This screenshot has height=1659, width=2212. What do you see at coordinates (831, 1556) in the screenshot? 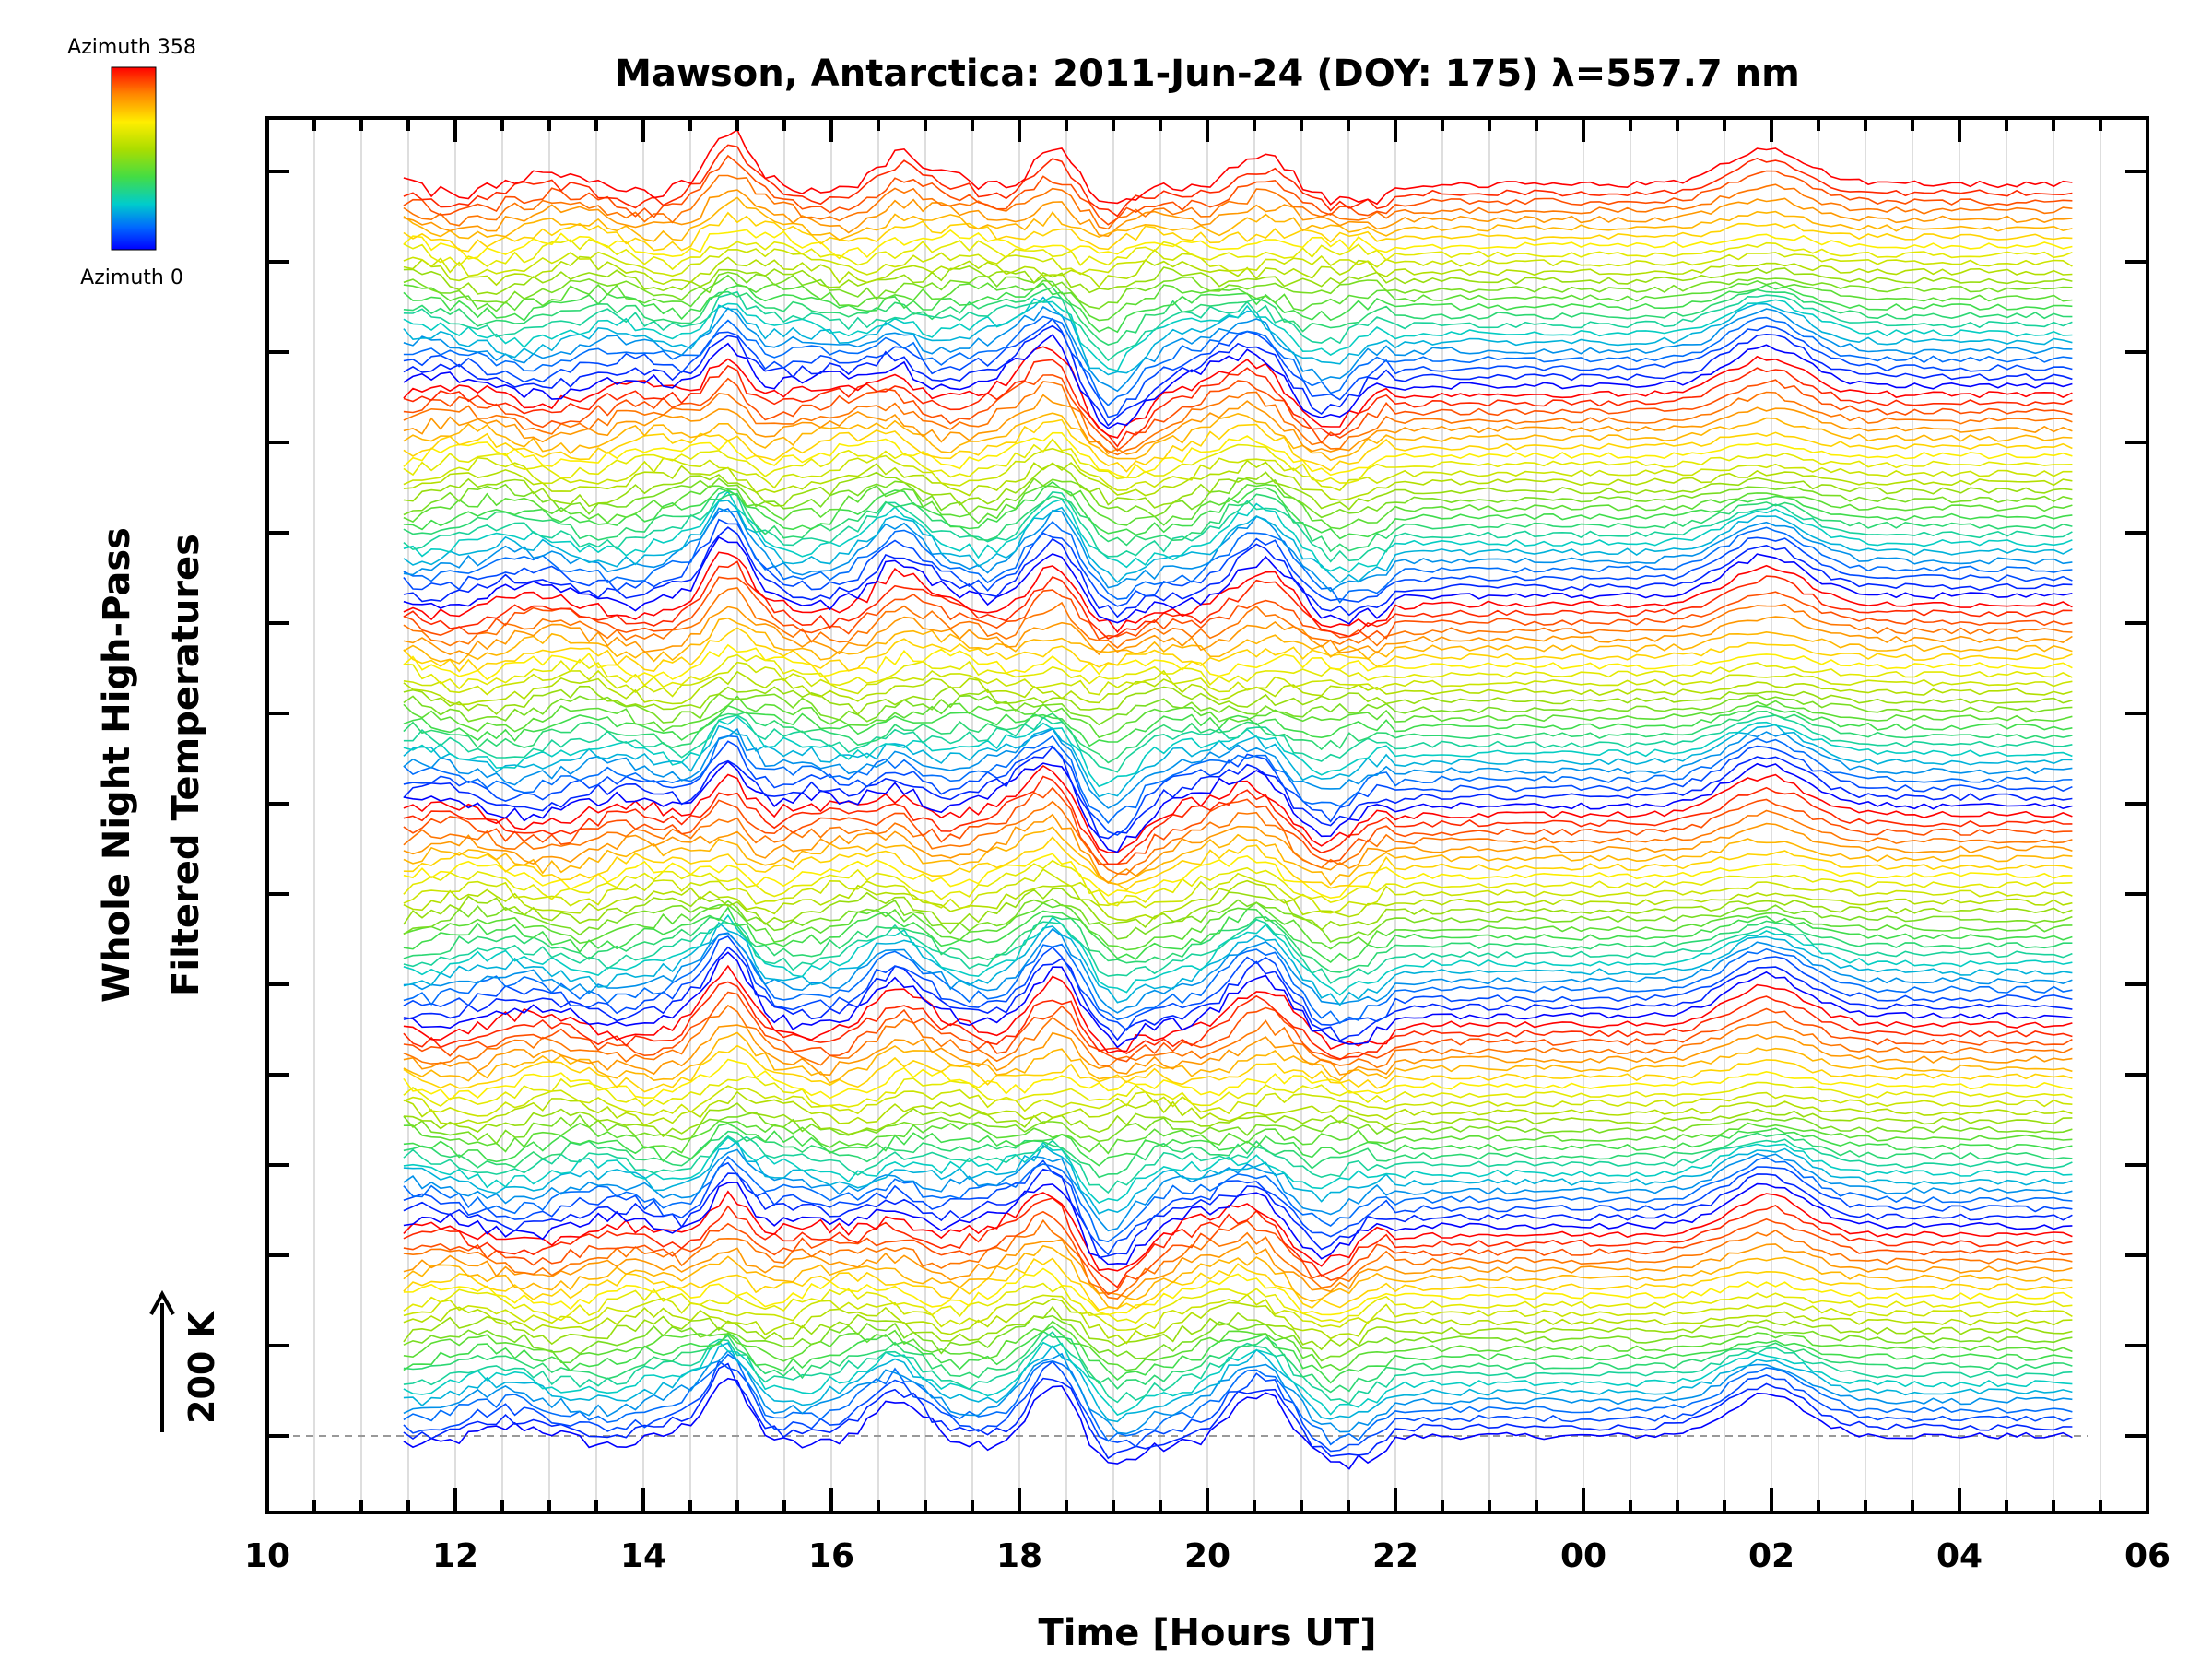
I see `x-tick-label: 16` at bounding box center [831, 1556].